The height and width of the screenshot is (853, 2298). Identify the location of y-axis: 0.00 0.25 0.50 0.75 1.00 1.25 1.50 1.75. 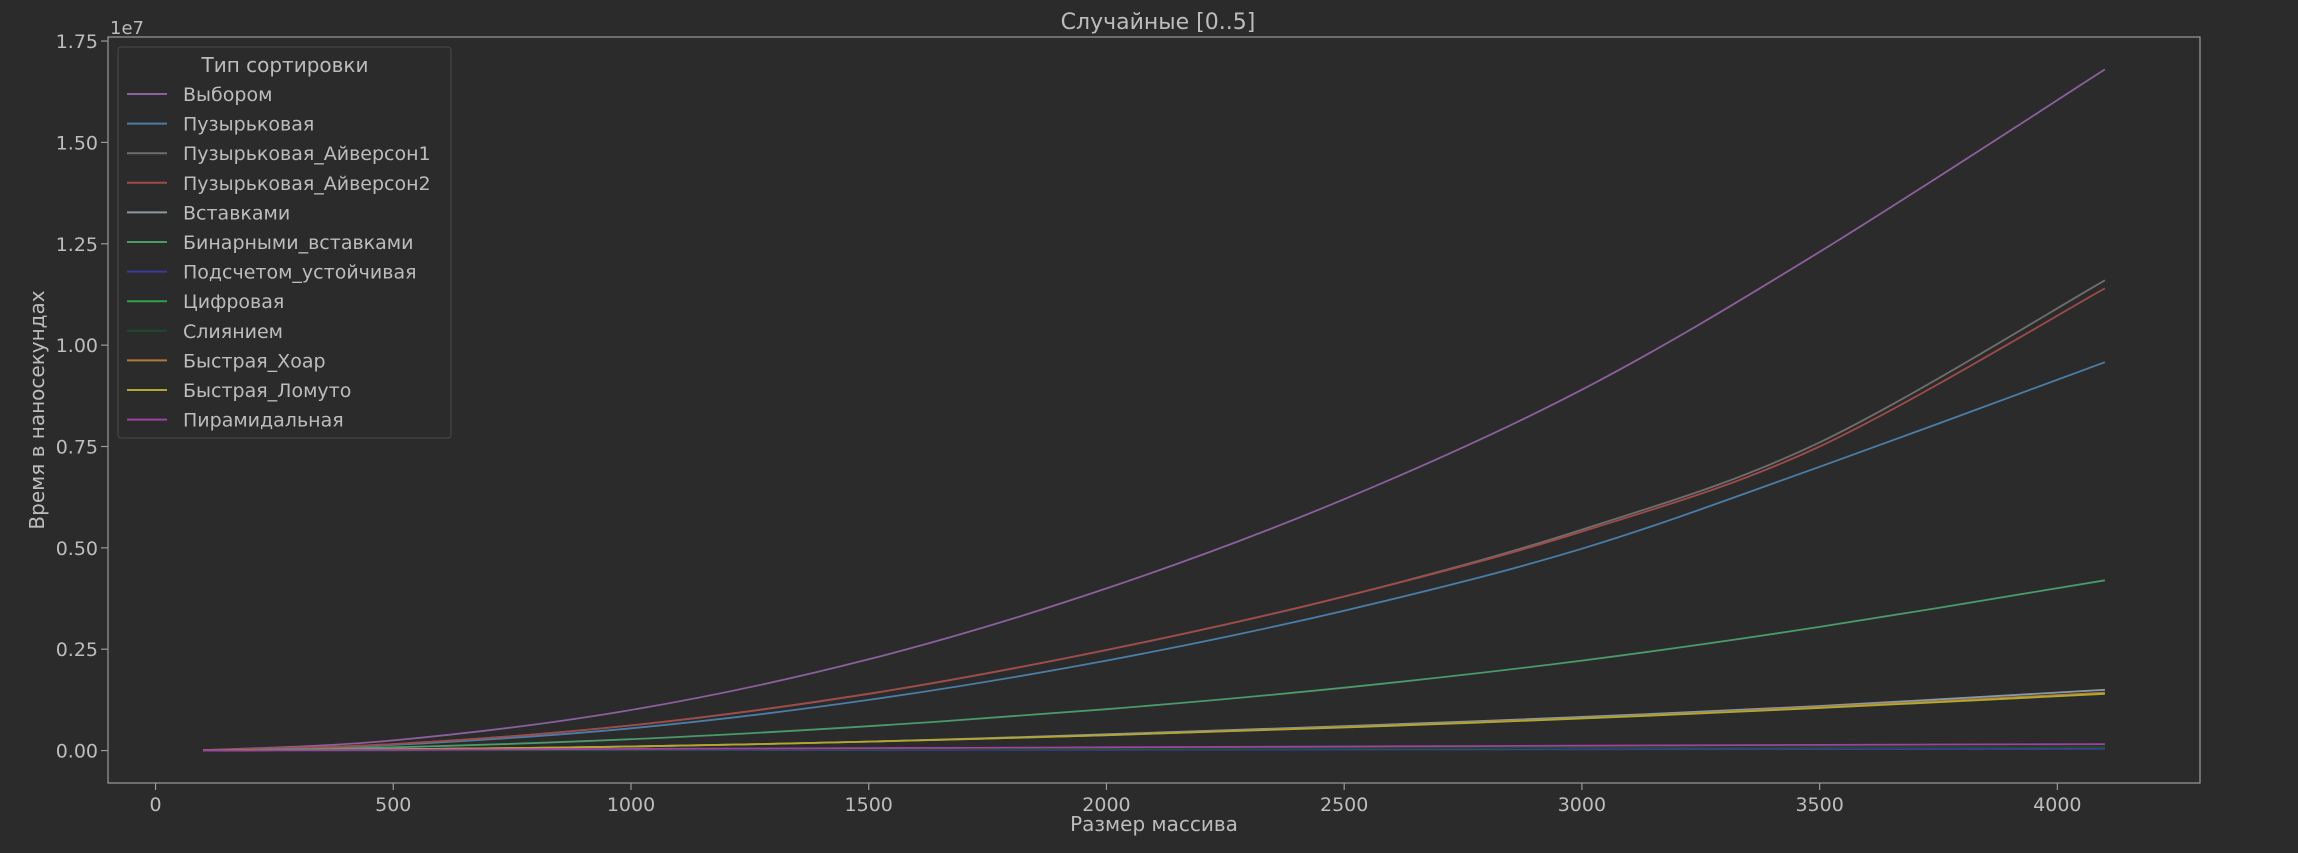
(82, 397).